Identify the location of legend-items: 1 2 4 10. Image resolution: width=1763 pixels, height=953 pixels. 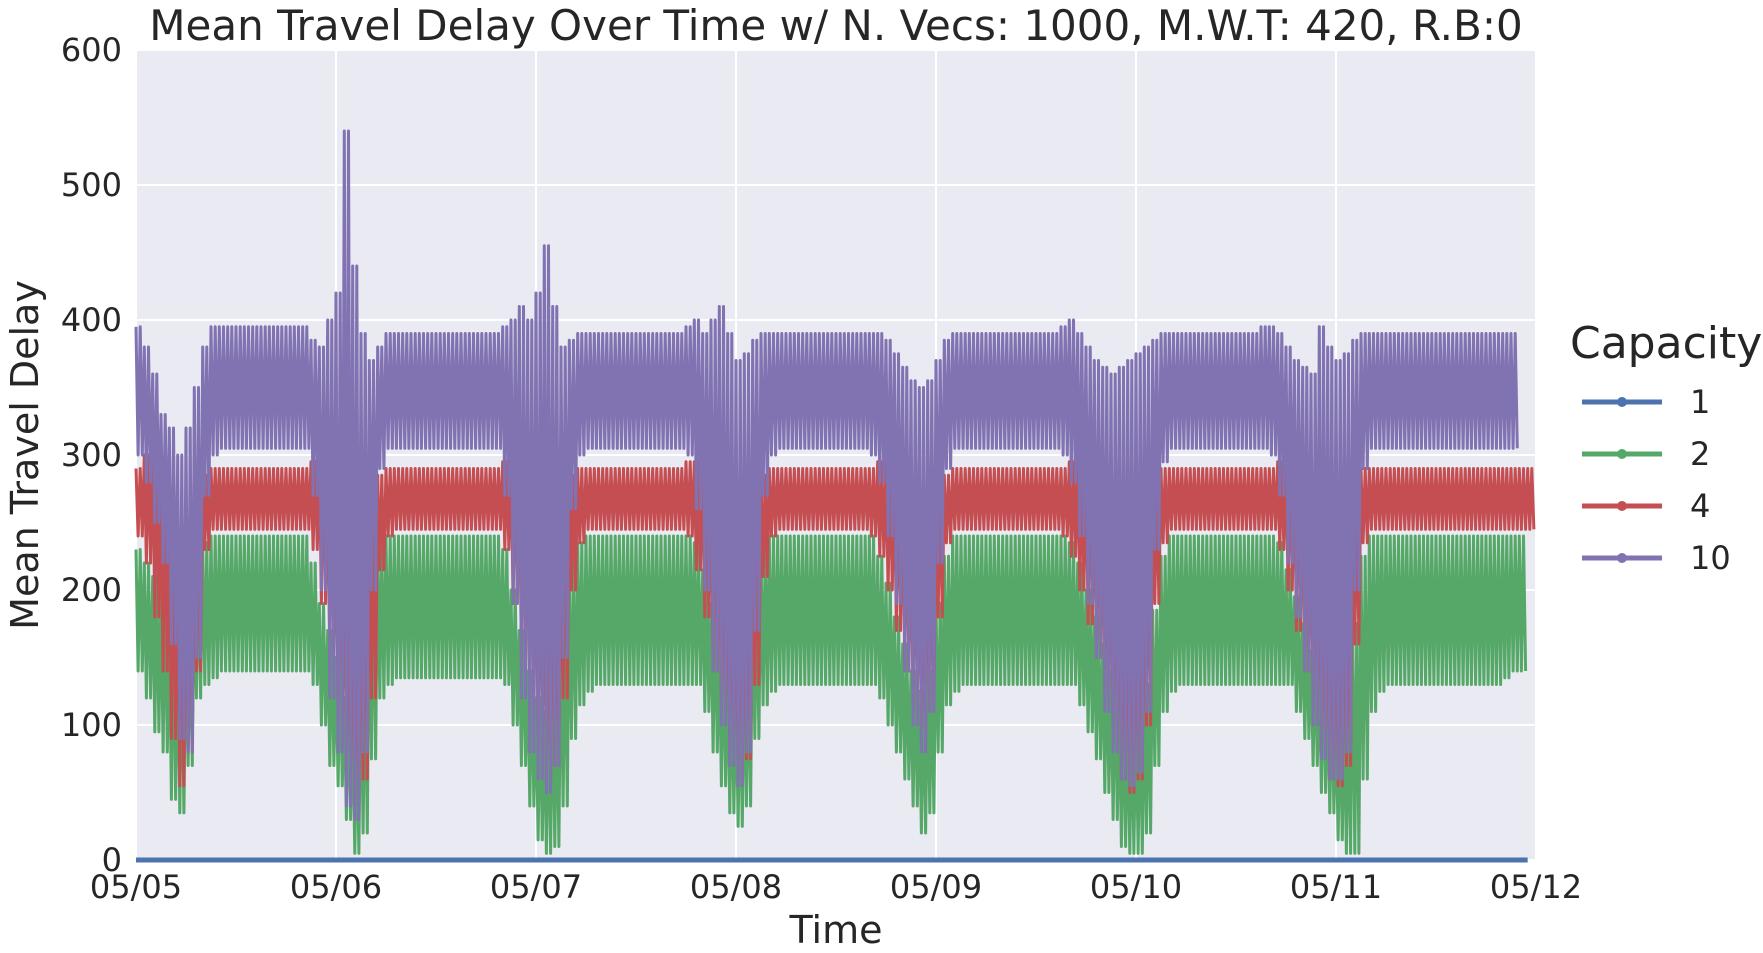
(1656, 480).